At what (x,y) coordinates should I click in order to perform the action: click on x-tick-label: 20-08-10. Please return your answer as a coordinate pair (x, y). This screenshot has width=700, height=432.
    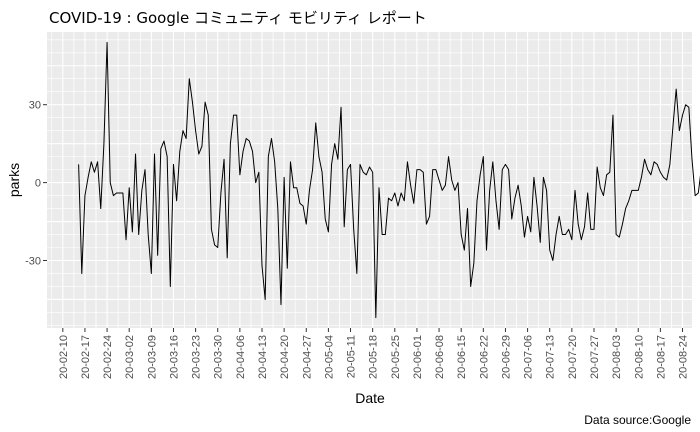
    Looking at the image, I should click on (639, 357).